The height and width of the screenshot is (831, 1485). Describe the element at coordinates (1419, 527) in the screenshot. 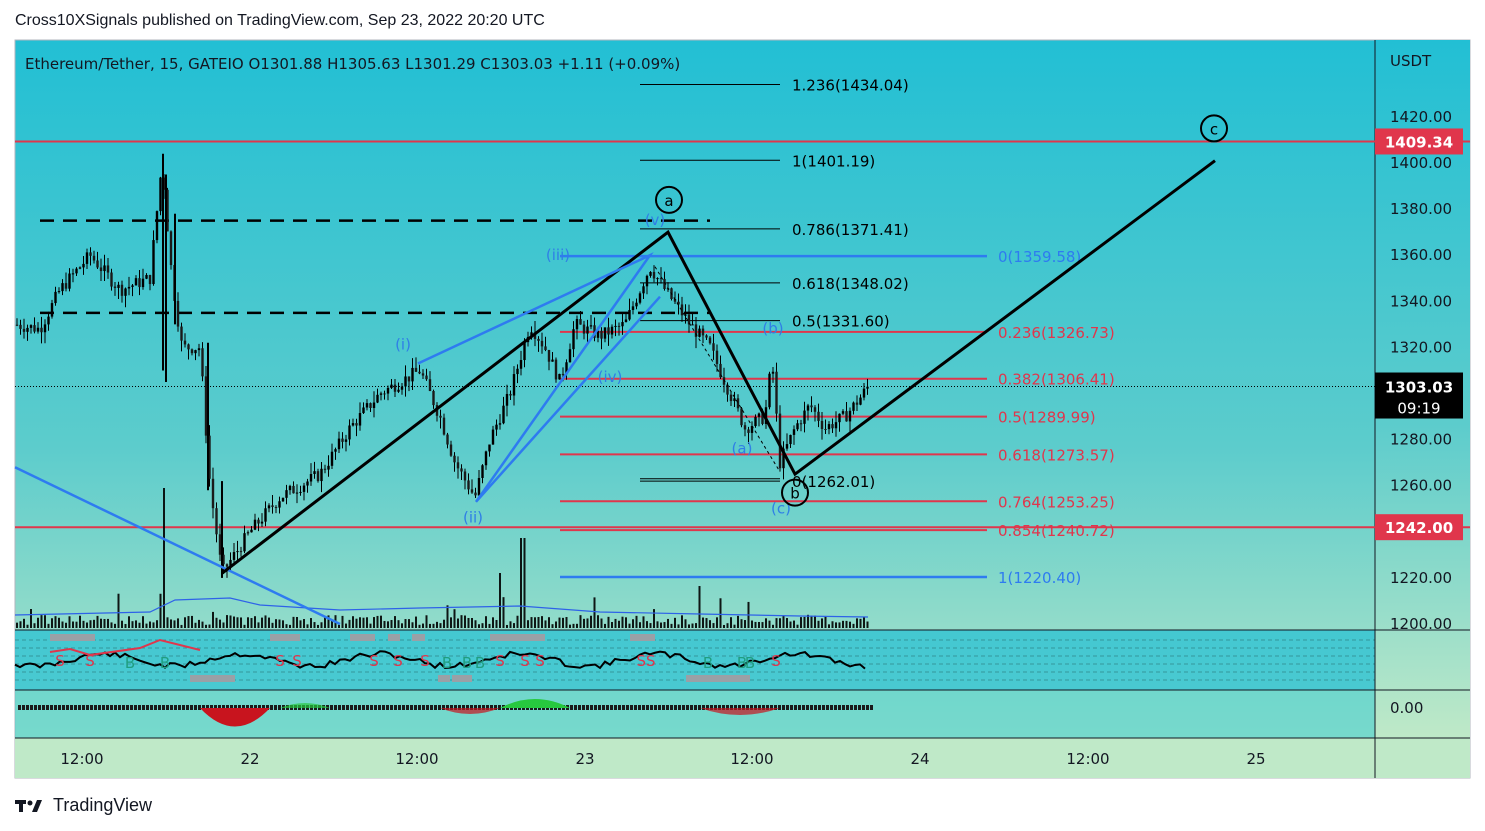

I see `price-tag` at that location.